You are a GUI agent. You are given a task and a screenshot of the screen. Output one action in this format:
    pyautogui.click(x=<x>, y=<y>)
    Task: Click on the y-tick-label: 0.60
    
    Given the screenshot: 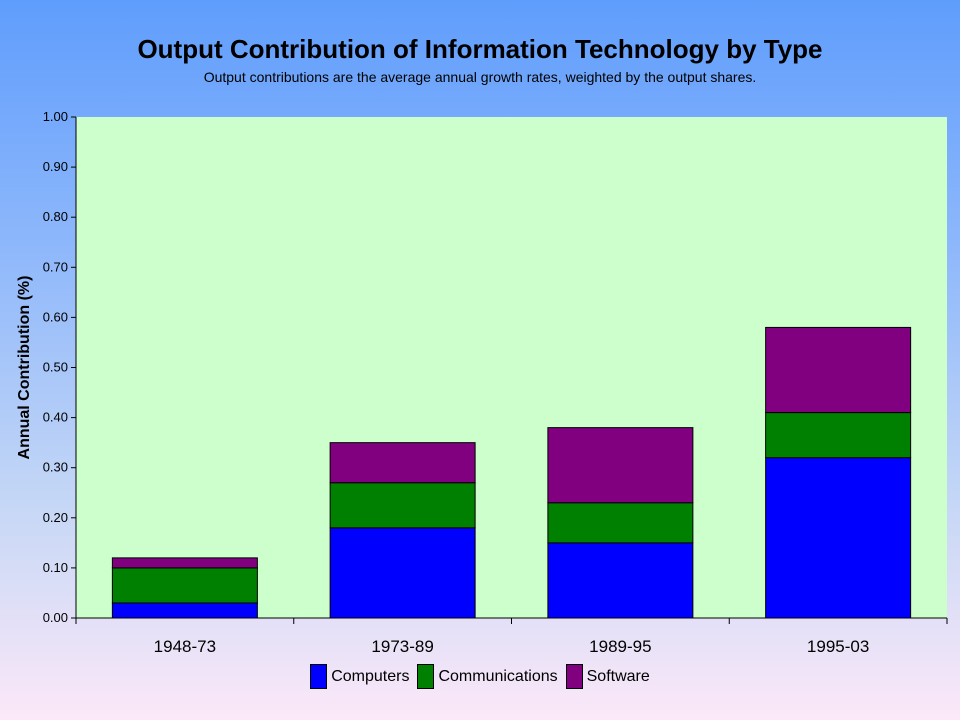 What is the action you would take?
    pyautogui.click(x=55, y=316)
    